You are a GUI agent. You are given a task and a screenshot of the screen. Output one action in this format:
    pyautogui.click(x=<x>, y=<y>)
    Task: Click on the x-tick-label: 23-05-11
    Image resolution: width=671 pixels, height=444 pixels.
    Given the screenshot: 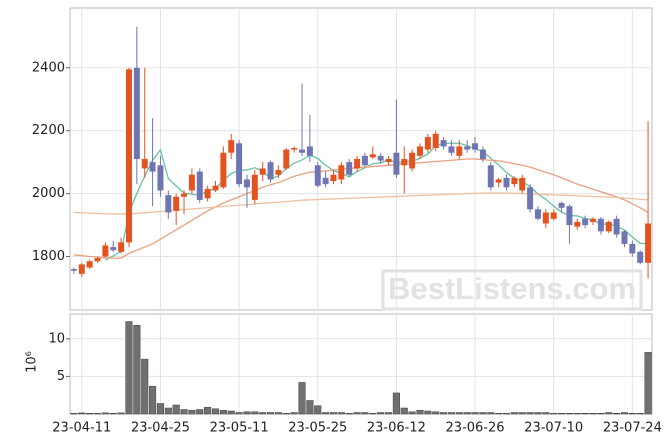 What is the action you would take?
    pyautogui.click(x=239, y=428)
    